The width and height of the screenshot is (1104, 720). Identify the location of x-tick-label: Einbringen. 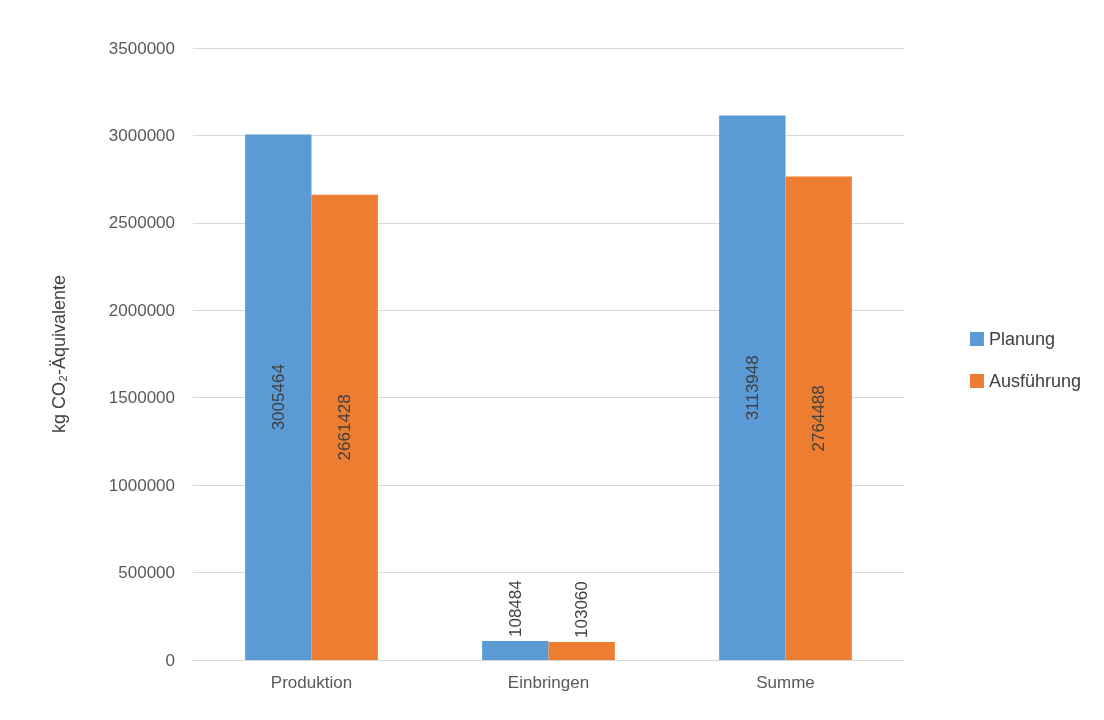
(548, 682).